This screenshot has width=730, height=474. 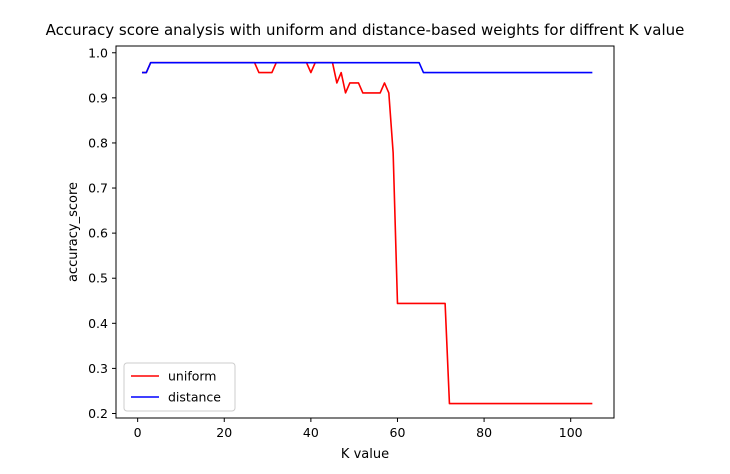 I want to click on legend: uniform distance, so click(x=179, y=387).